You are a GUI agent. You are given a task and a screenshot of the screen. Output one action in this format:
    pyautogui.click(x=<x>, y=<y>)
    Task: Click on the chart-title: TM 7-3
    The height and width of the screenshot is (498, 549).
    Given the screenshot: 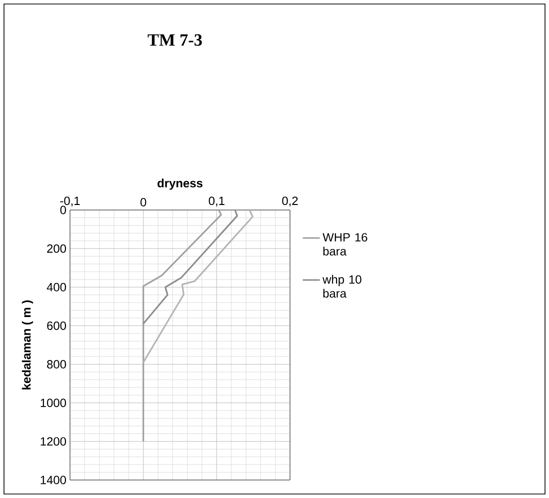 What is the action you would take?
    pyautogui.click(x=175, y=40)
    